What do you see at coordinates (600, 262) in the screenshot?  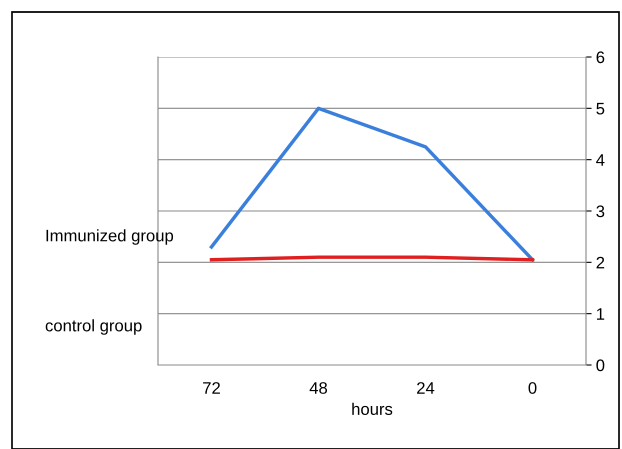 I see `y-tick-label: 2` at bounding box center [600, 262].